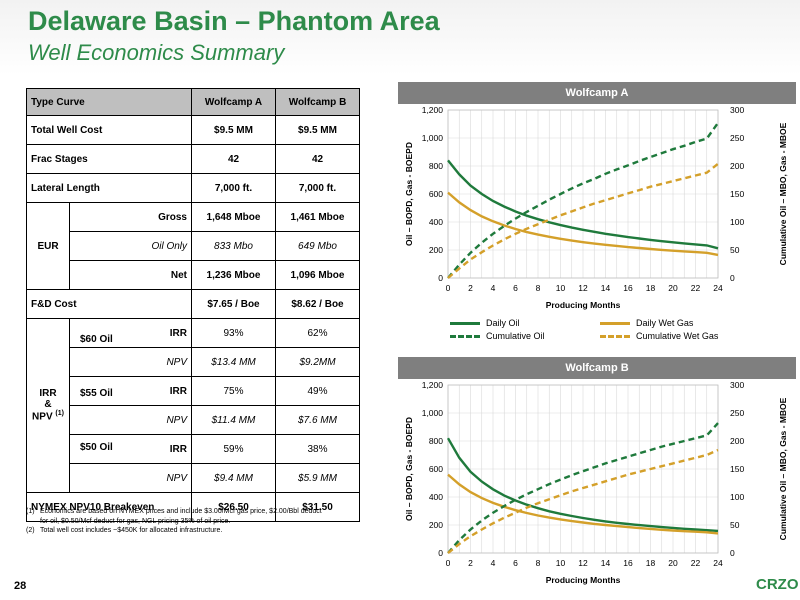 The width and height of the screenshot is (800, 600). I want to click on cell-value: 649 Mbo, so click(317, 246).